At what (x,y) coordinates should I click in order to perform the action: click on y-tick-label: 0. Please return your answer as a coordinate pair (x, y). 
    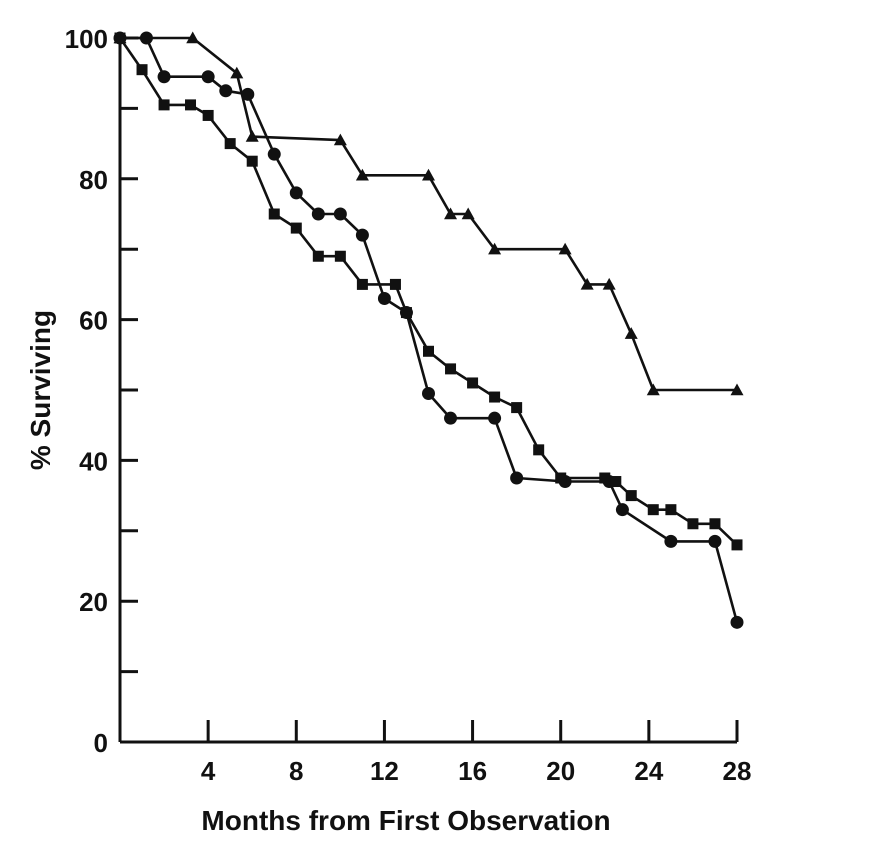
    Looking at the image, I should click on (101, 743).